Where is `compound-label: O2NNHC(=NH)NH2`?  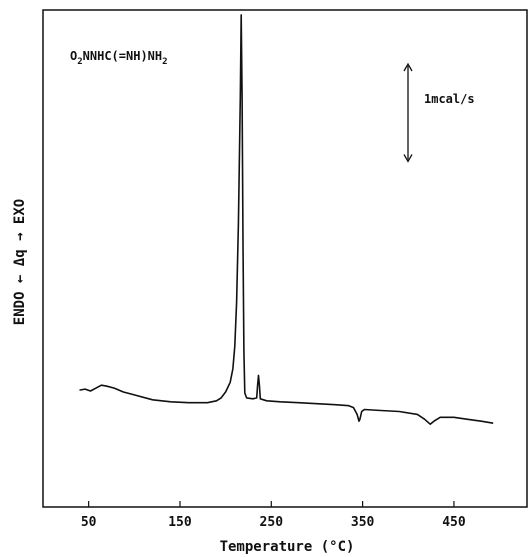
compound-label: O2NNHC(=NH)NH2 is located at coordinates (119, 58).